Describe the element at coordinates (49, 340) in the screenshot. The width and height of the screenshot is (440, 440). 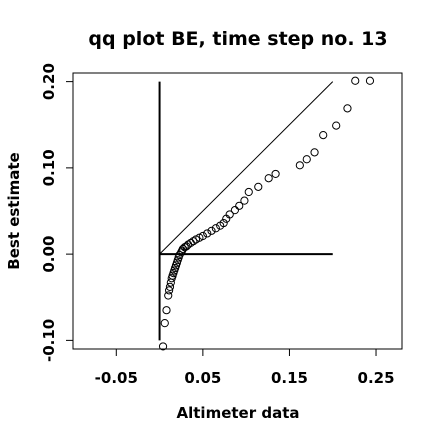
I see `y-tick-label: -0.10` at that location.